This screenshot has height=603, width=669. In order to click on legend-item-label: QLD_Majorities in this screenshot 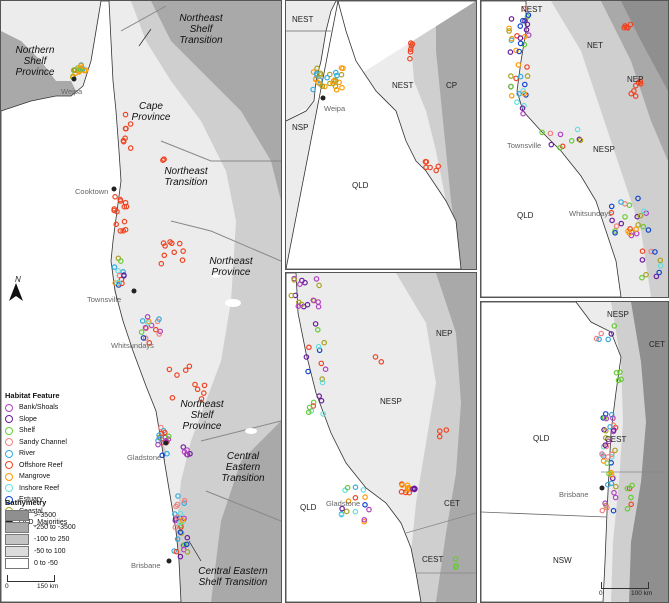, I will do `click(43, 523)`.